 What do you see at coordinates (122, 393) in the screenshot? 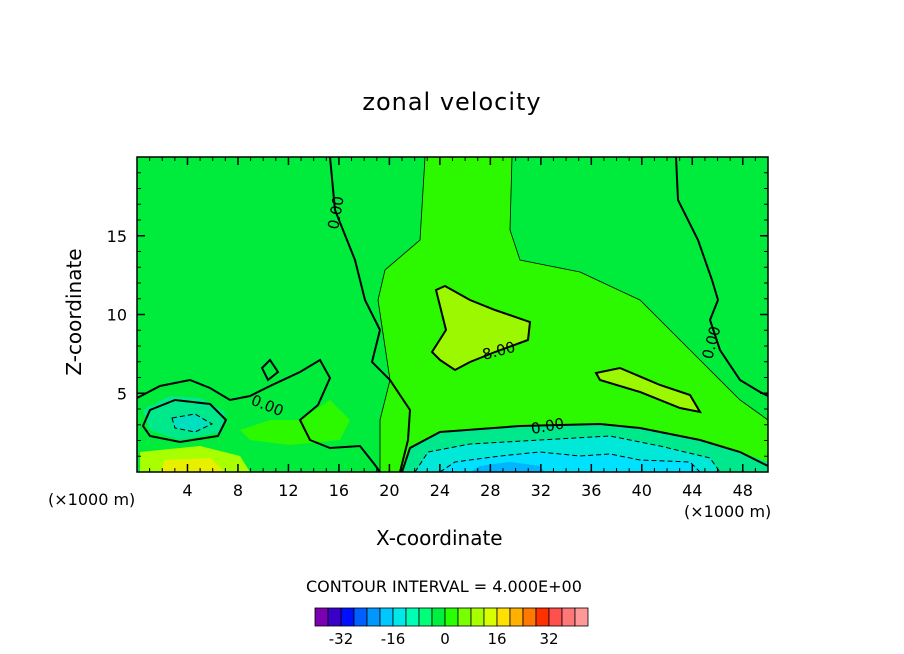
I see `y-tick-label: 5` at bounding box center [122, 393].